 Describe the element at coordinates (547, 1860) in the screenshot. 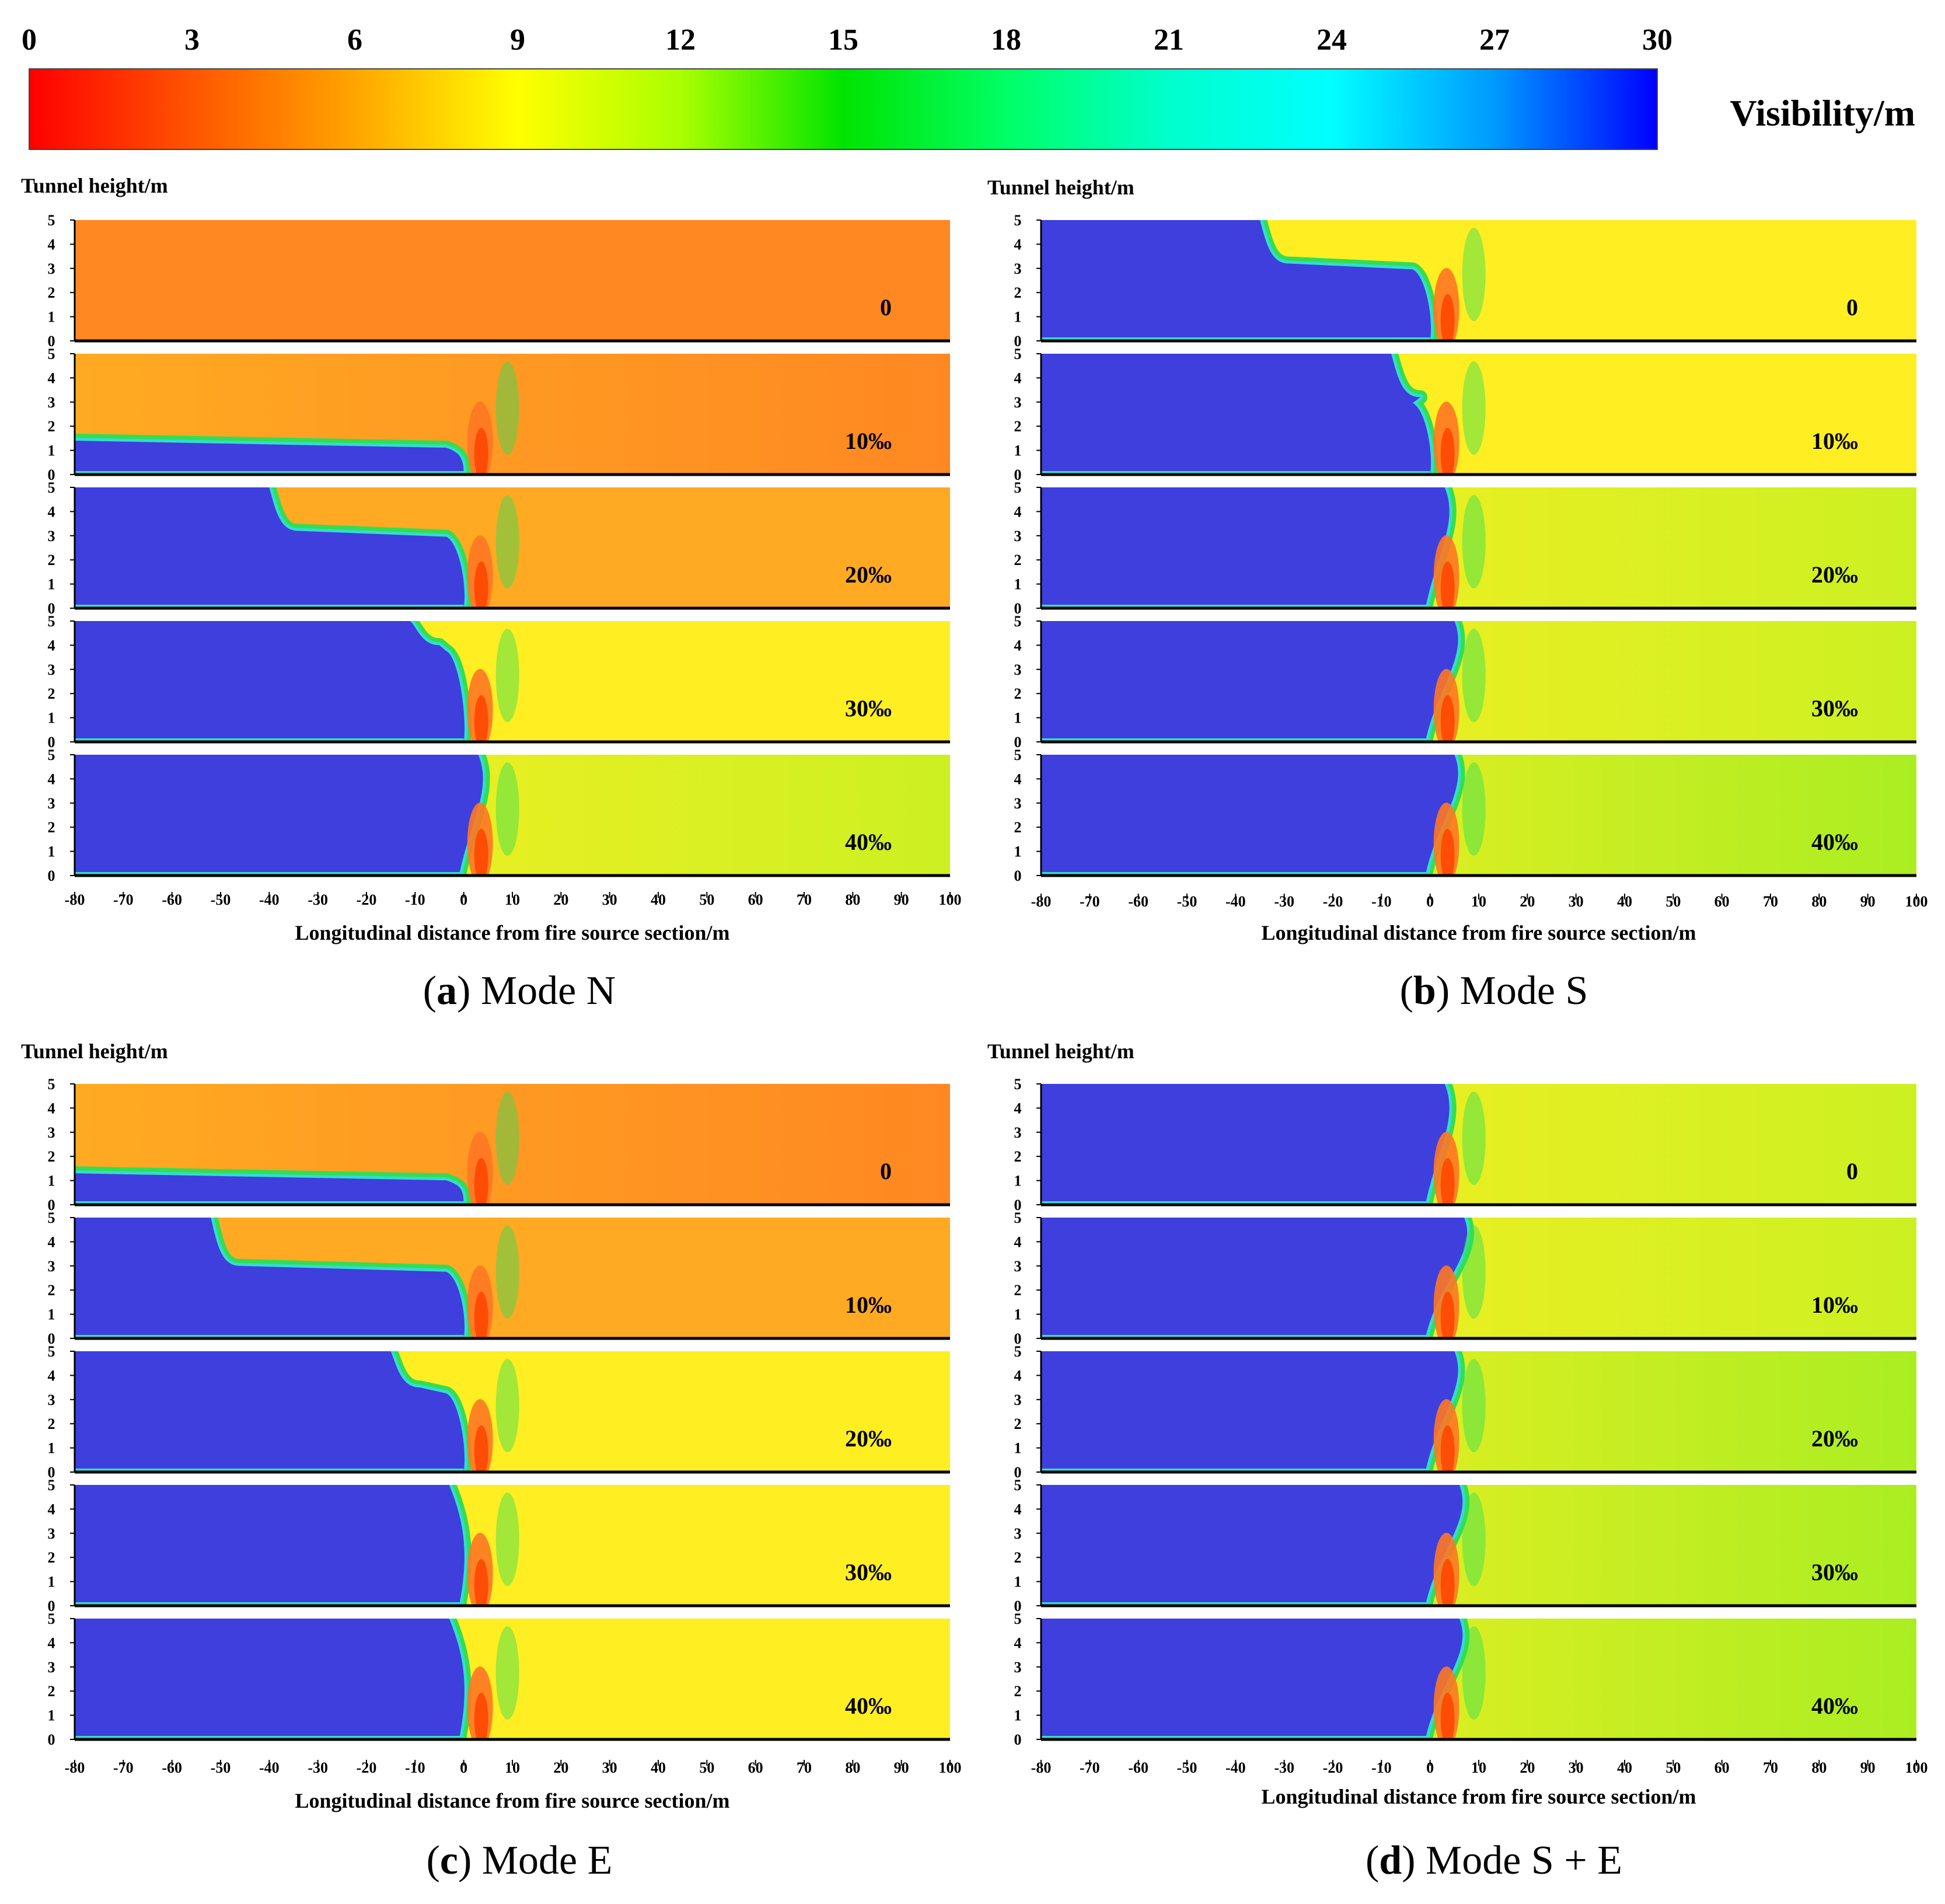

I see `caption-mode: Mode E` at that location.